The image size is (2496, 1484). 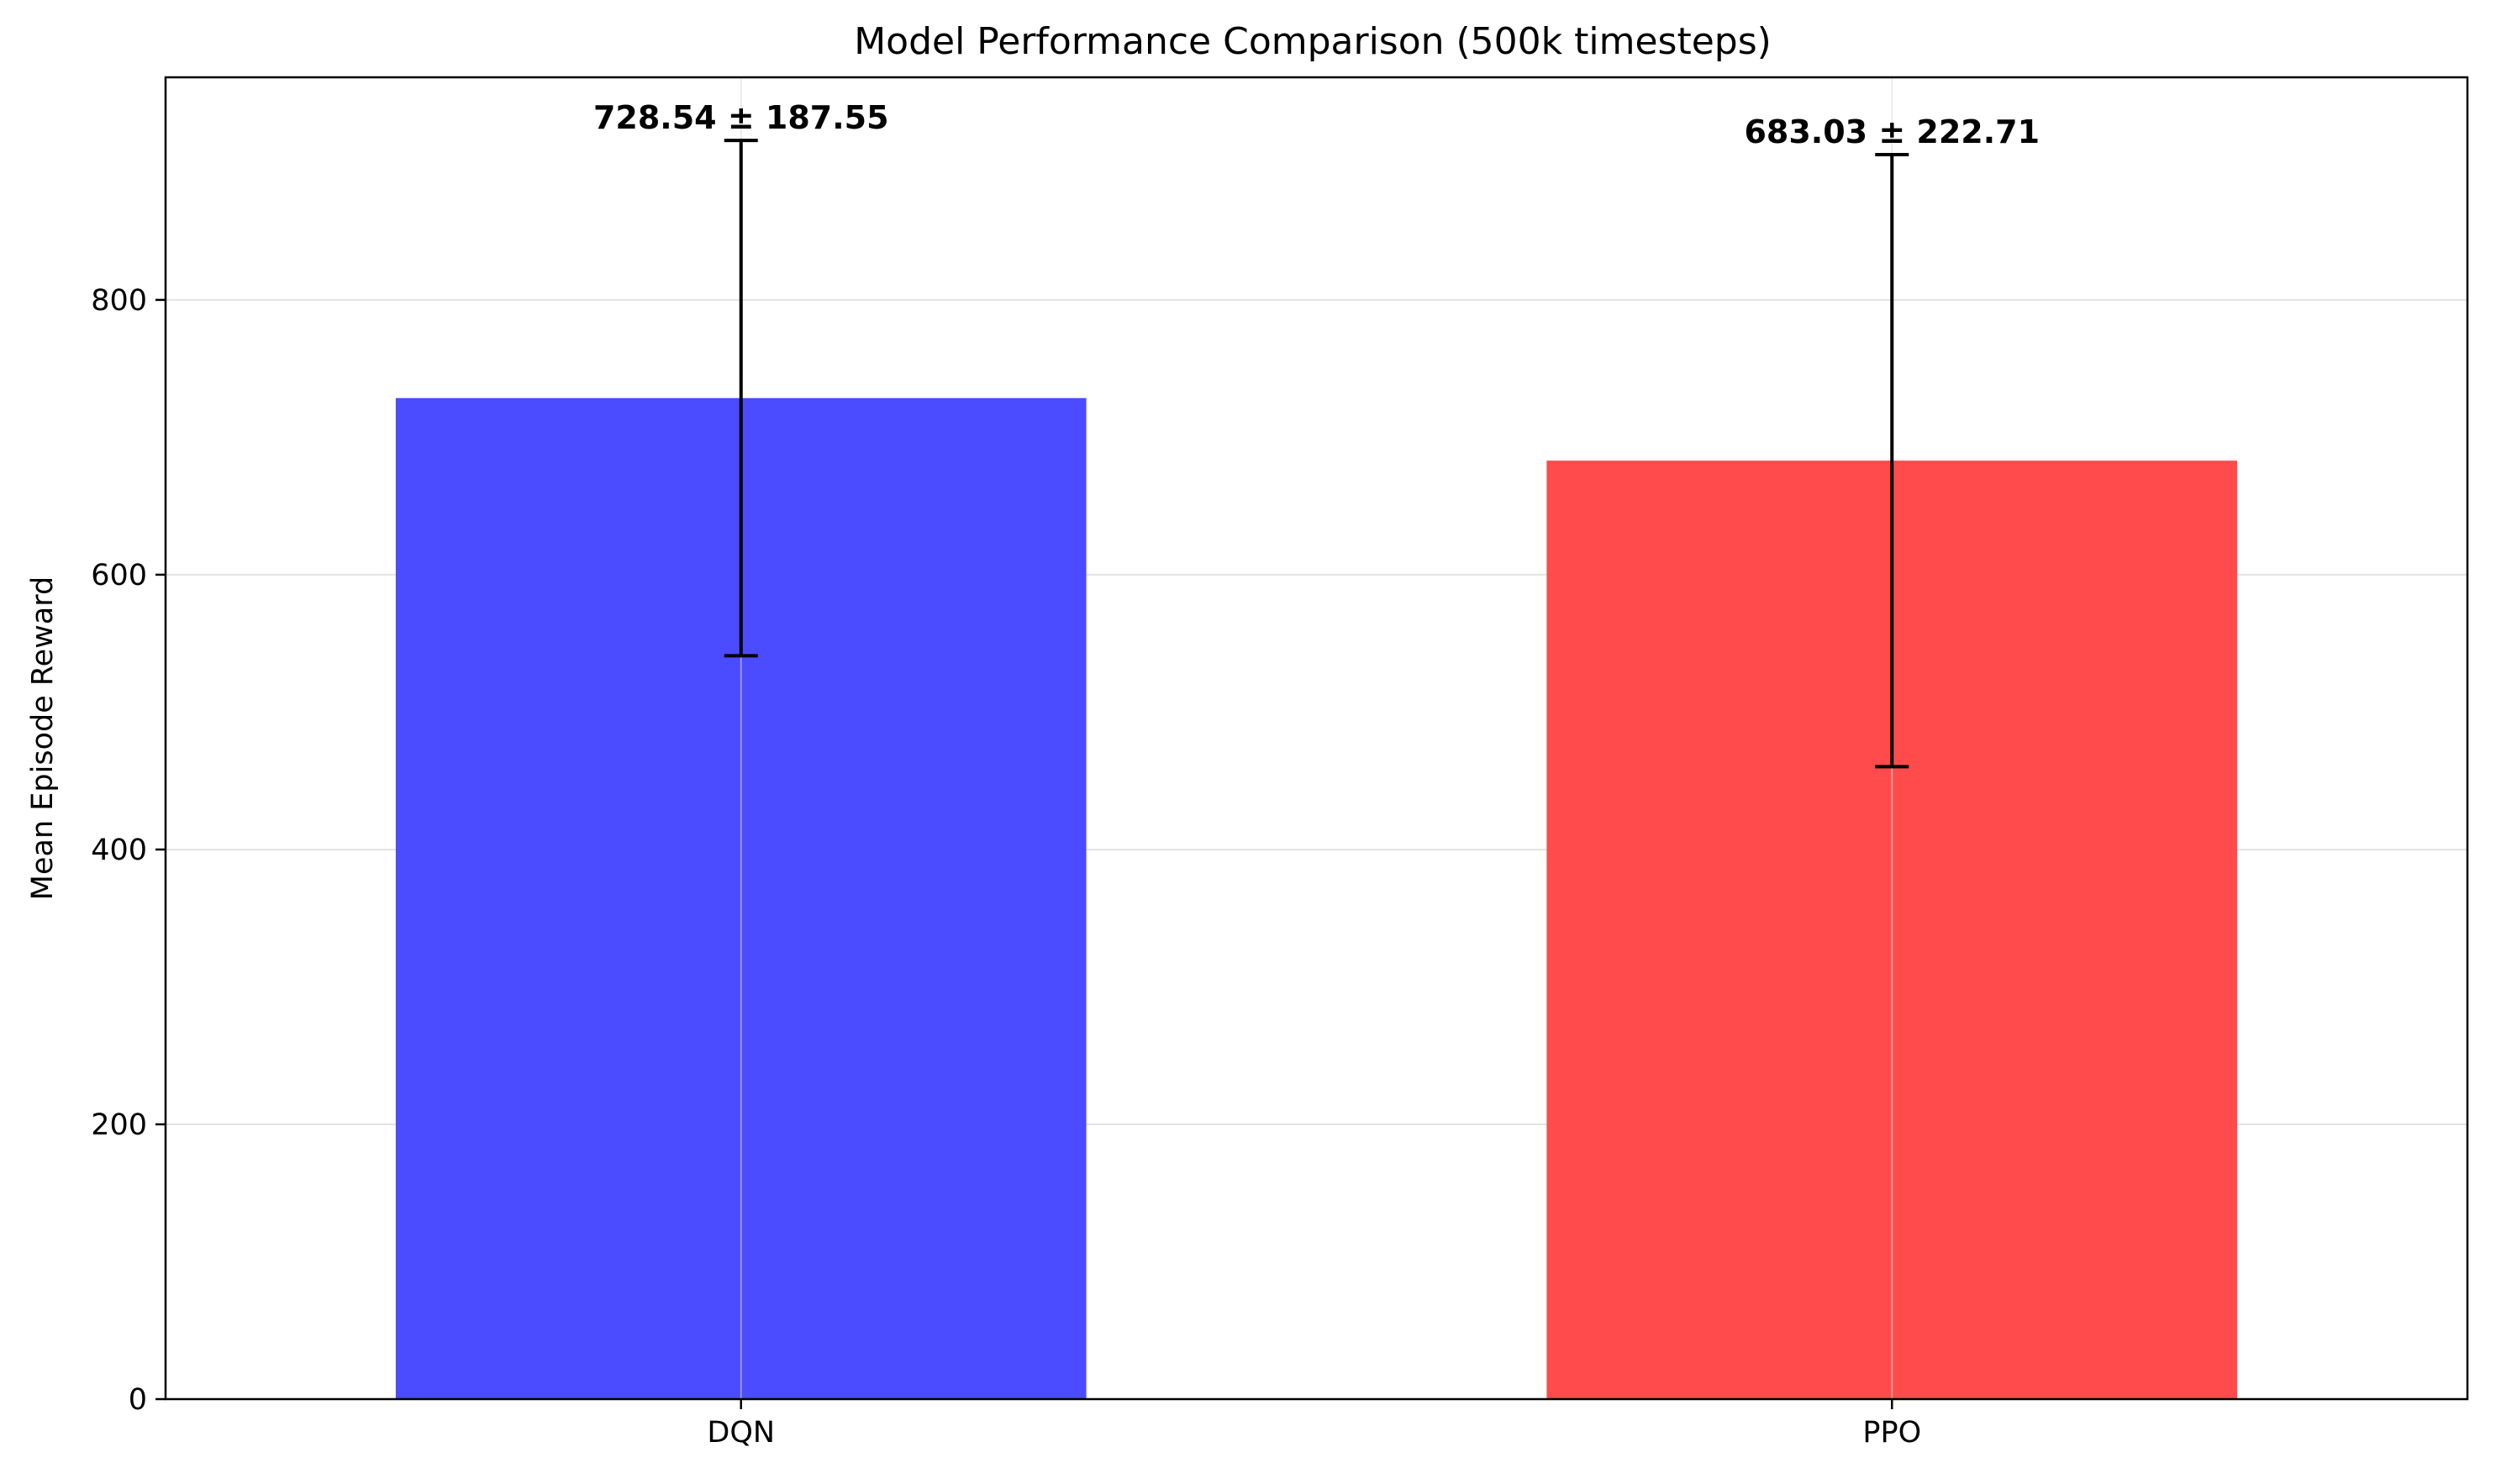 What do you see at coordinates (1891, 1433) in the screenshot?
I see `x-tick-label-ppo: PPO` at bounding box center [1891, 1433].